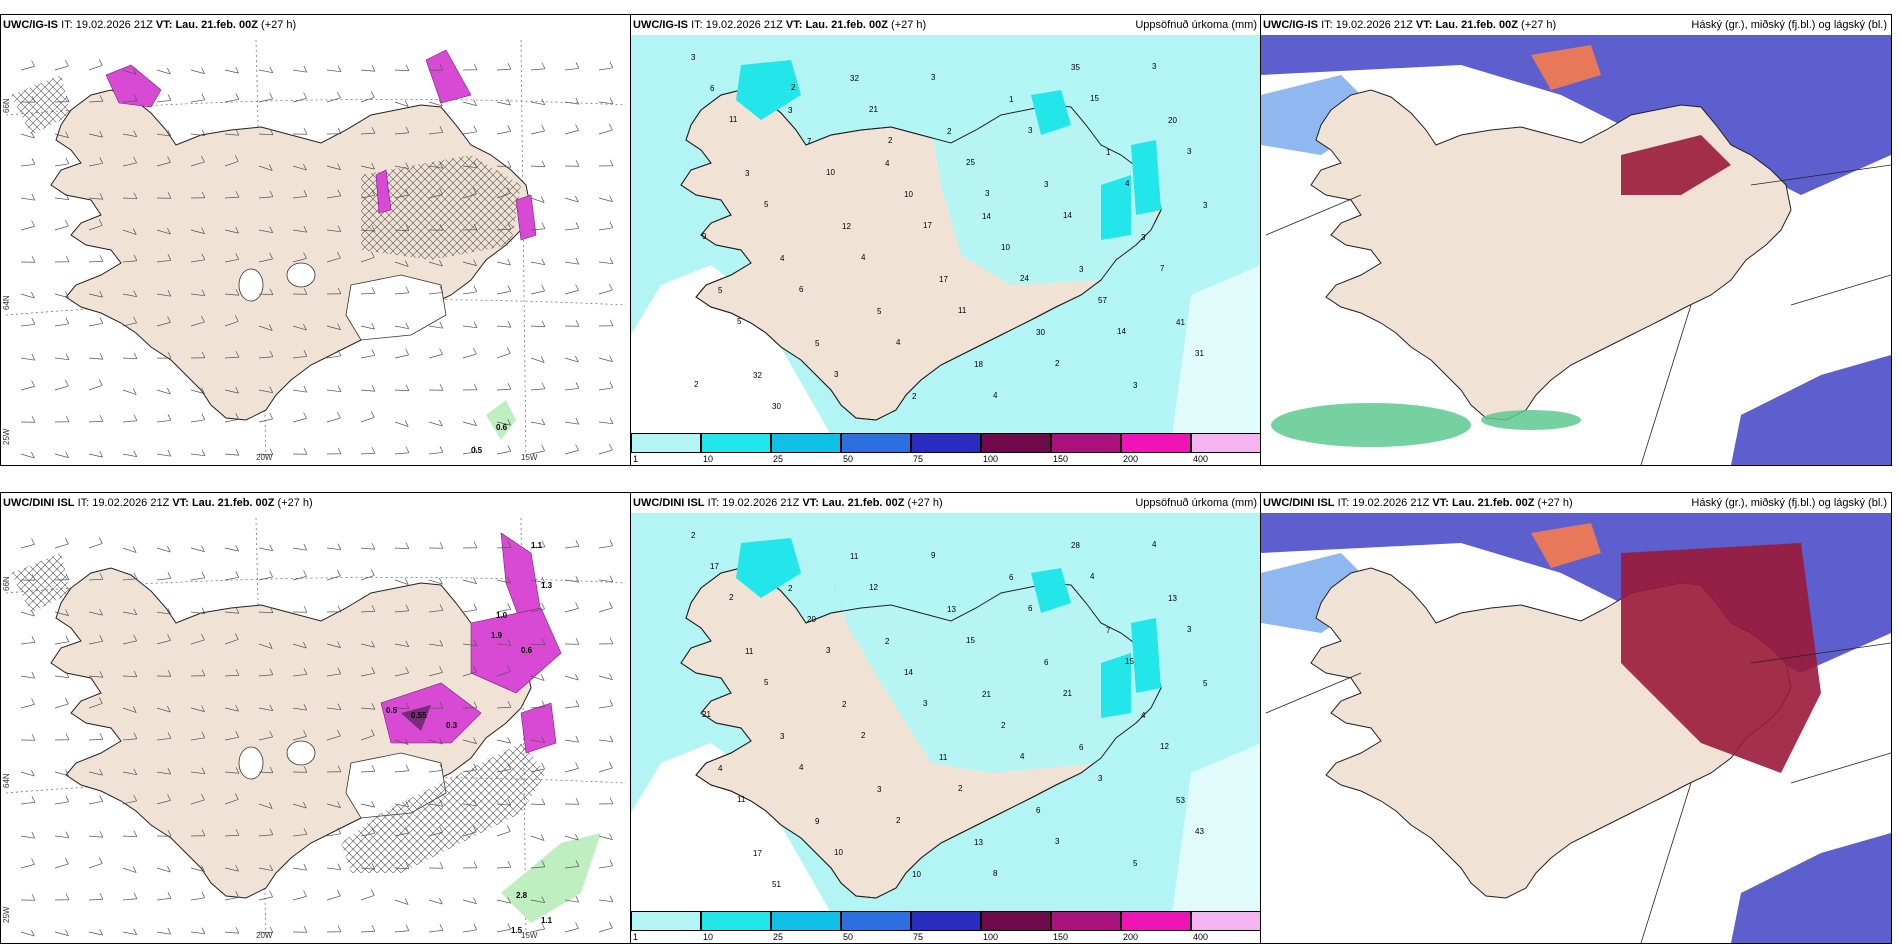 The image size is (1900, 950). I want to click on legend-swatch, so click(666, 443).